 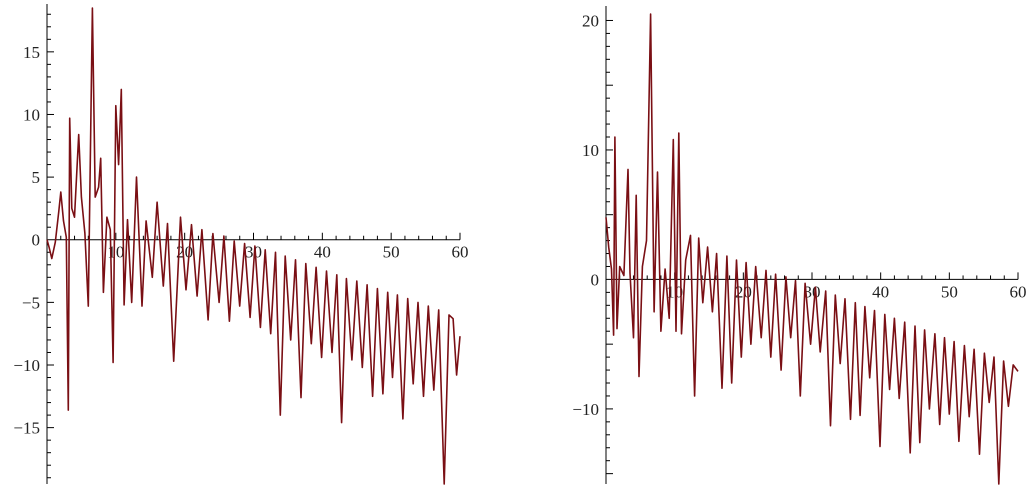 I want to click on y-tick-label: 5, so click(x=36, y=177).